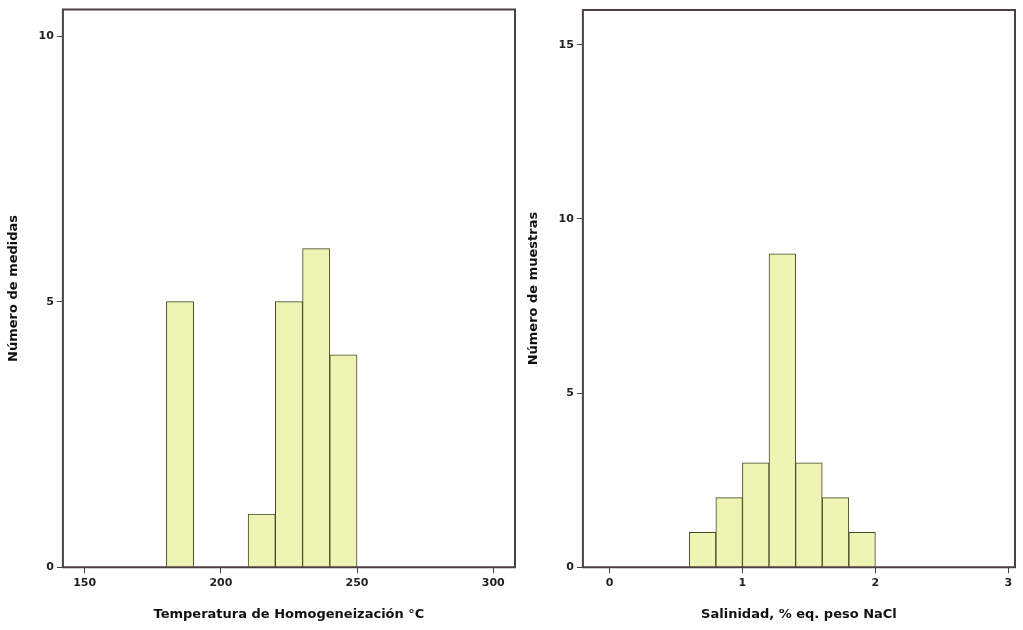  Describe the element at coordinates (566, 44) in the screenshot. I see `y-tick-label: 15` at that location.